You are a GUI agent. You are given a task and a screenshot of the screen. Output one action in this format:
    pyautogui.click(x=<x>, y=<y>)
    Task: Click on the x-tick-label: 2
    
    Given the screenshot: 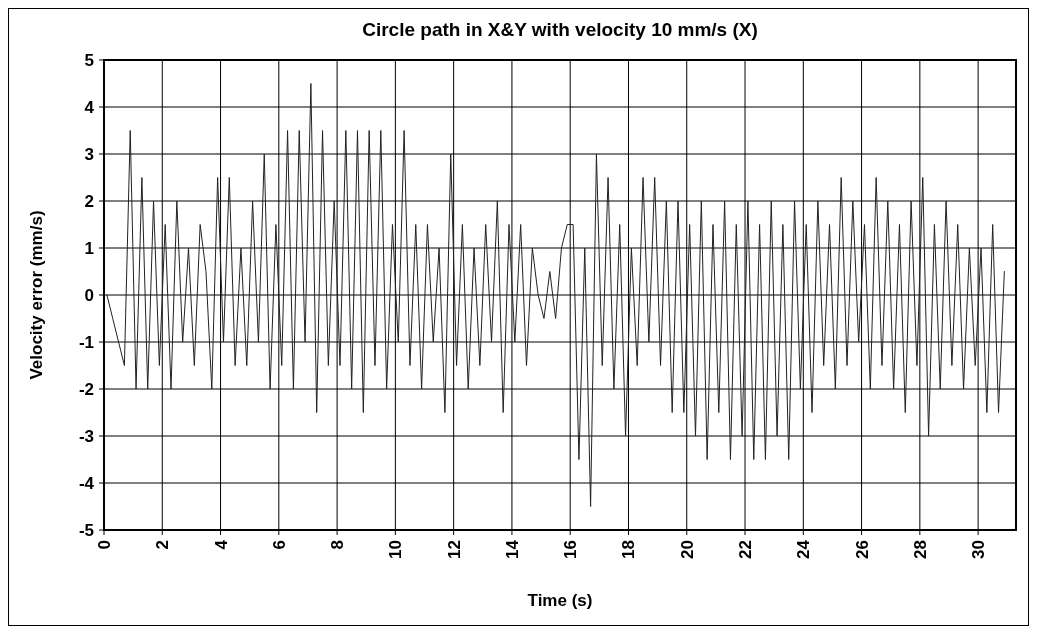 What is the action you would take?
    pyautogui.click(x=163, y=545)
    